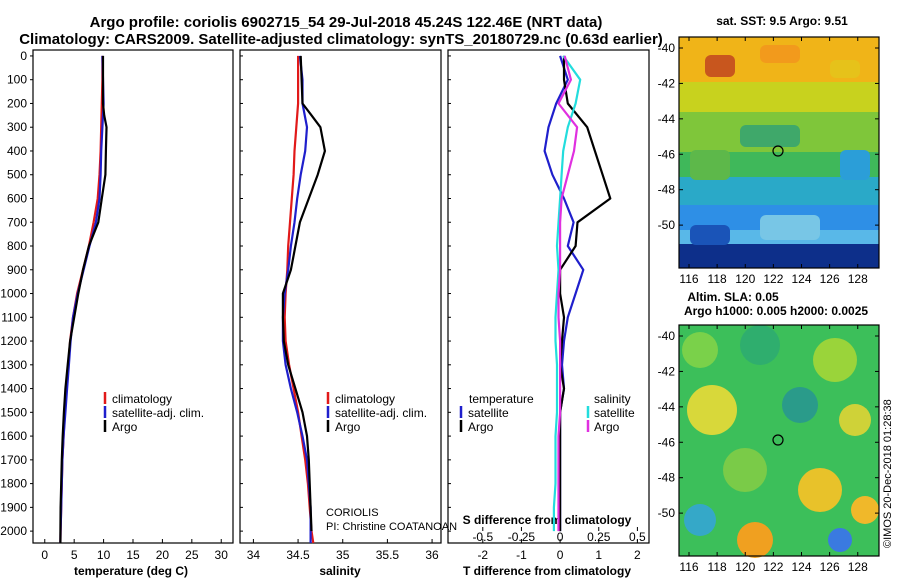  What do you see at coordinates (782, 21) in the screenshot?
I see `sst-map-title: sat. SST: 9.5 Argo: 9.51` at bounding box center [782, 21].